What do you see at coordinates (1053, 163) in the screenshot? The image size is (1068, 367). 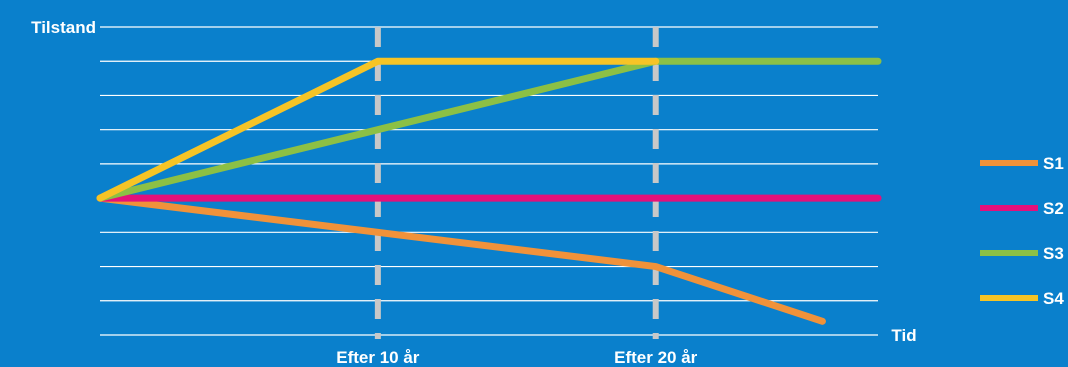 I see `legend-label-s1: S1` at bounding box center [1053, 163].